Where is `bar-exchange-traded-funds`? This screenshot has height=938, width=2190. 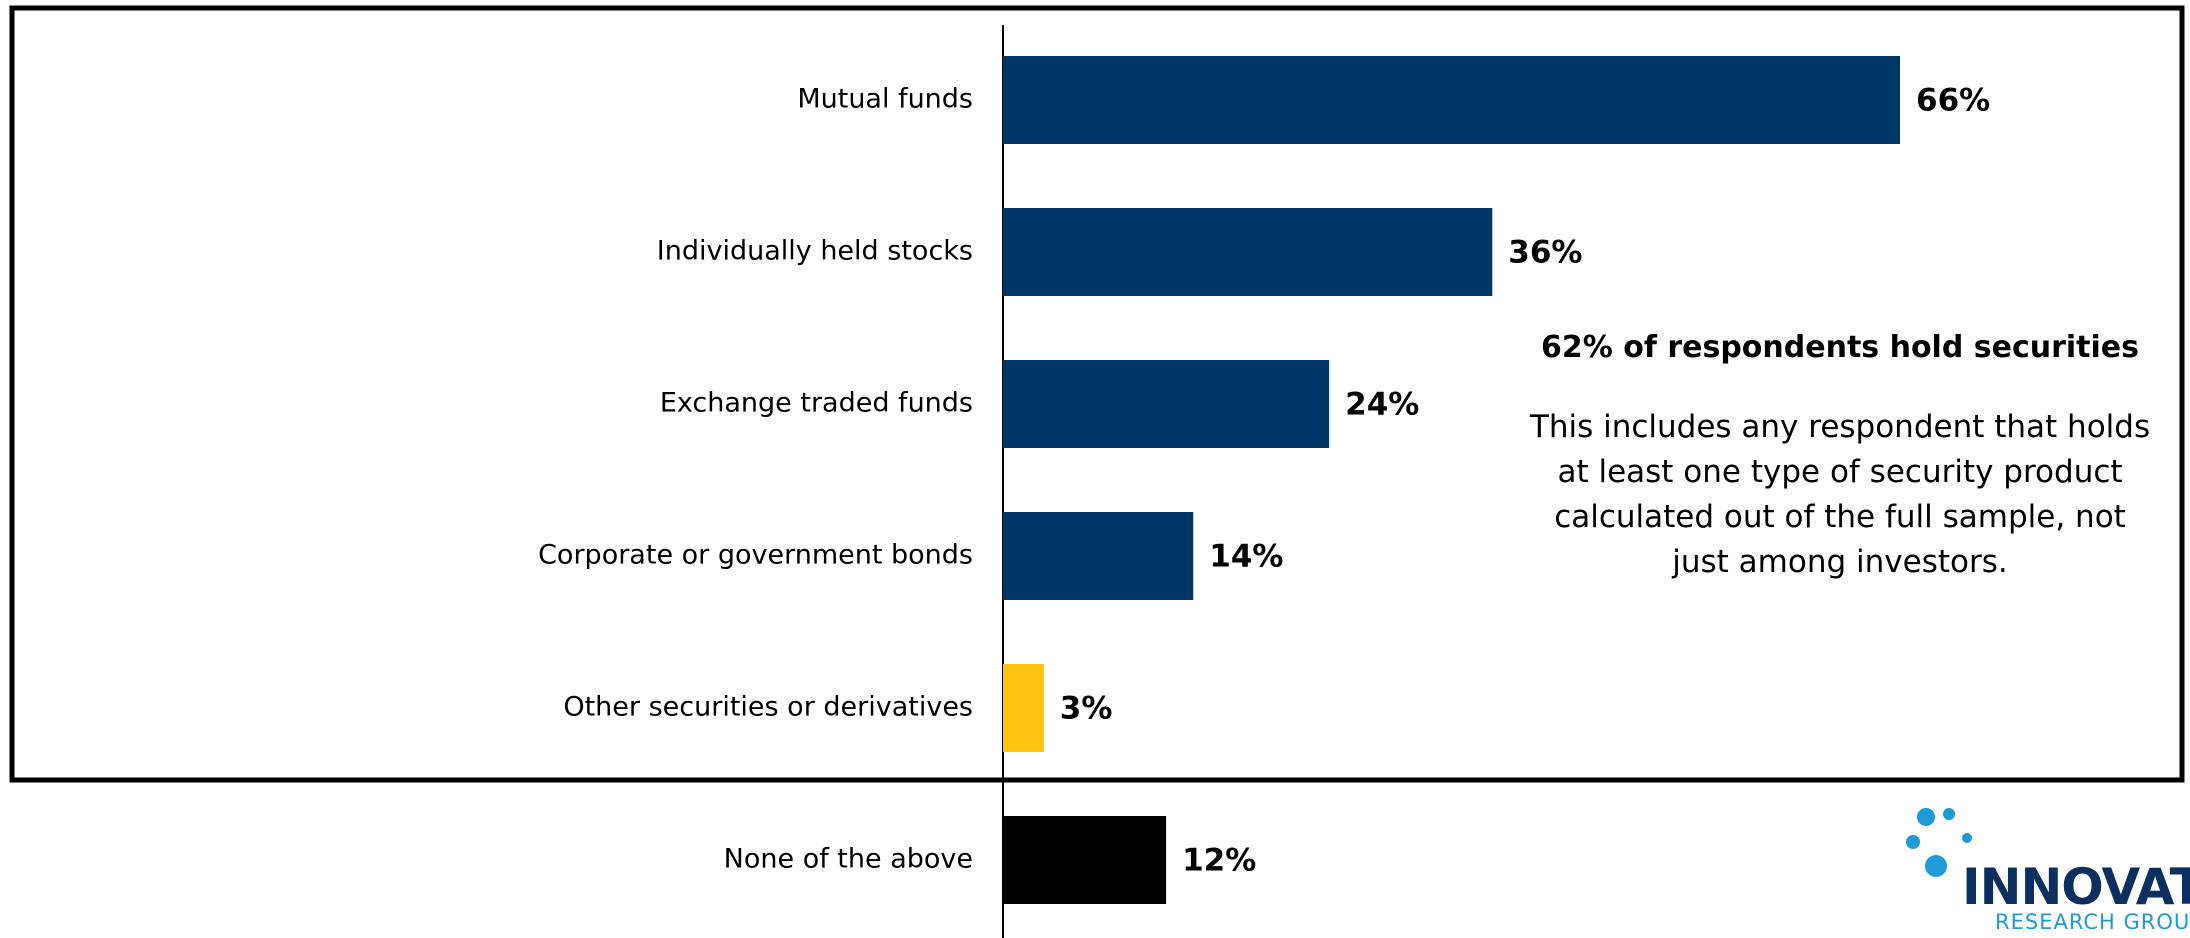
bar-exchange-traded-funds is located at coordinates (1166, 404).